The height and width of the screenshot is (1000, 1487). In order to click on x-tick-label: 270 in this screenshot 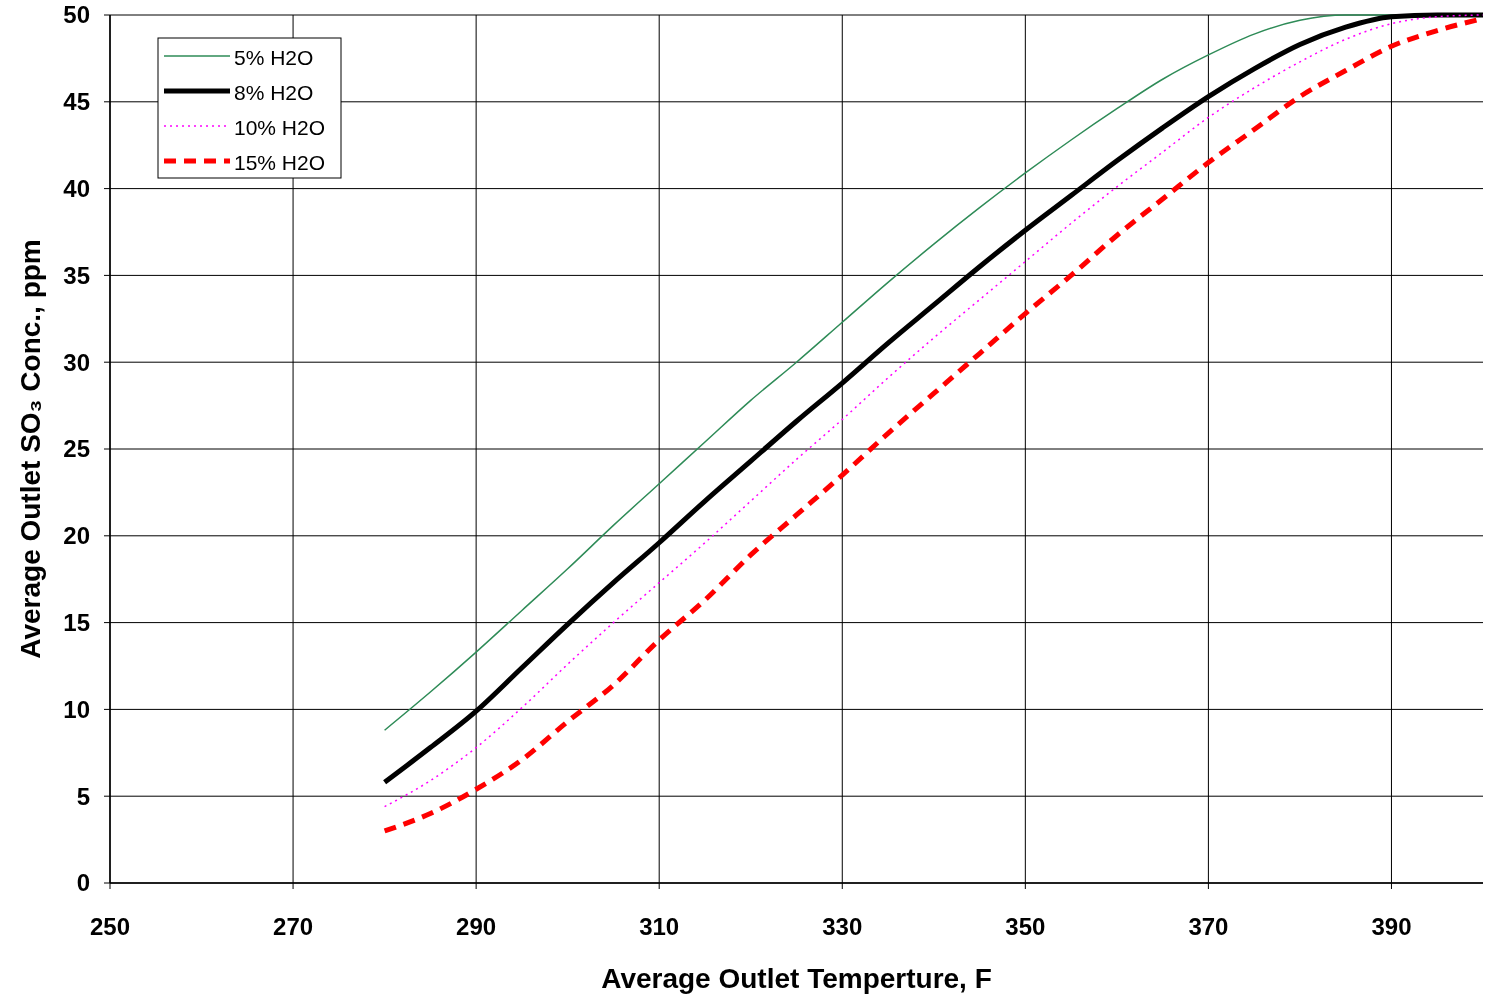, I will do `click(293, 926)`.